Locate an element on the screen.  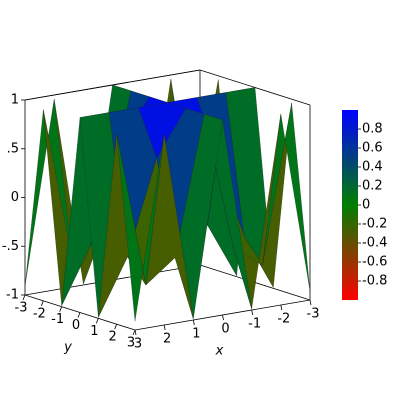
y-tick-label: 2 is located at coordinates (113, 337).